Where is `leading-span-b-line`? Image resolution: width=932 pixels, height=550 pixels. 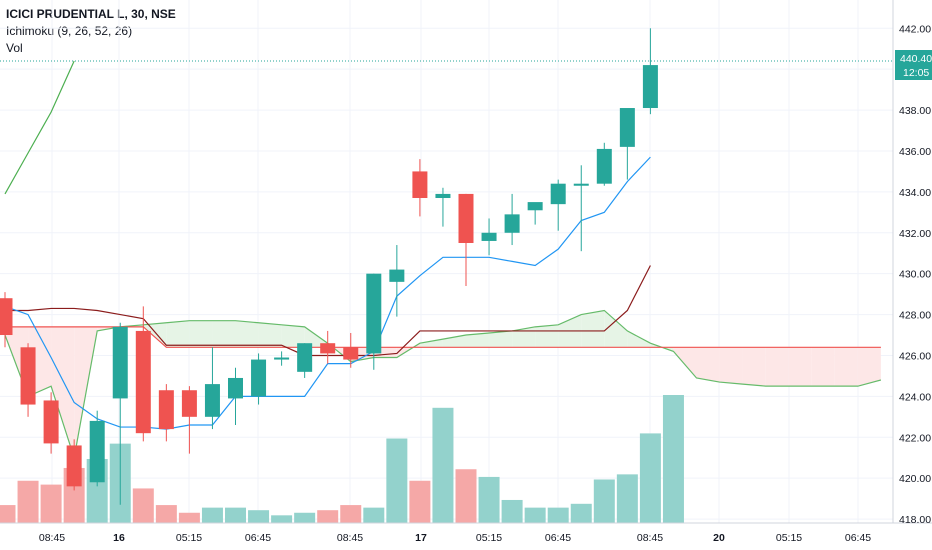 leading-span-b-line is located at coordinates (443, 337).